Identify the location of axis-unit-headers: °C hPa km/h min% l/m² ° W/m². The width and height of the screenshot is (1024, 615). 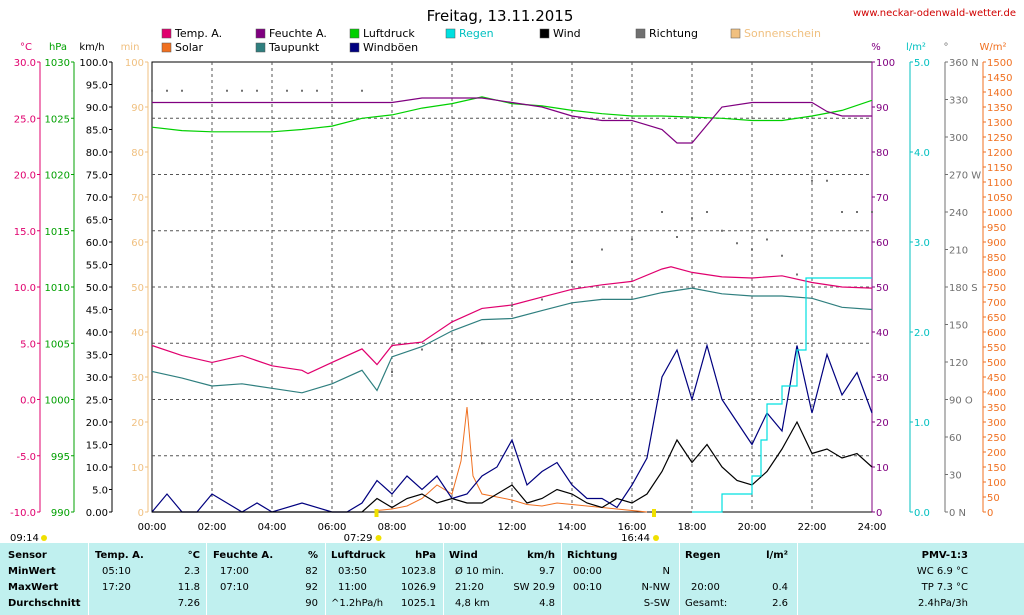
(513, 47).